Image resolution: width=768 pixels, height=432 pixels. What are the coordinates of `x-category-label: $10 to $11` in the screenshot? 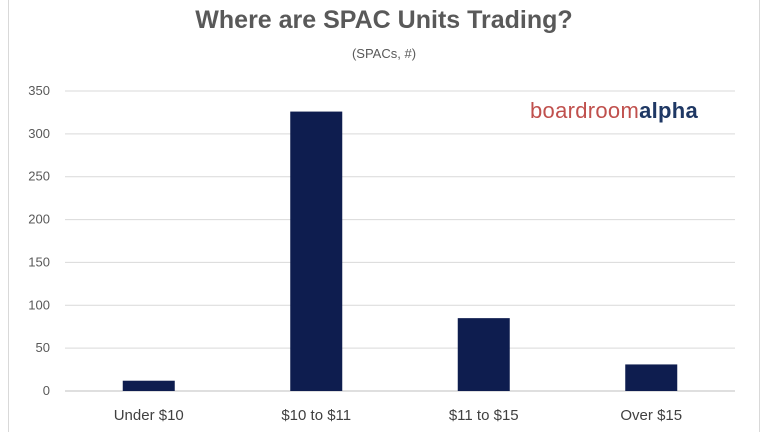 It's located at (316, 415).